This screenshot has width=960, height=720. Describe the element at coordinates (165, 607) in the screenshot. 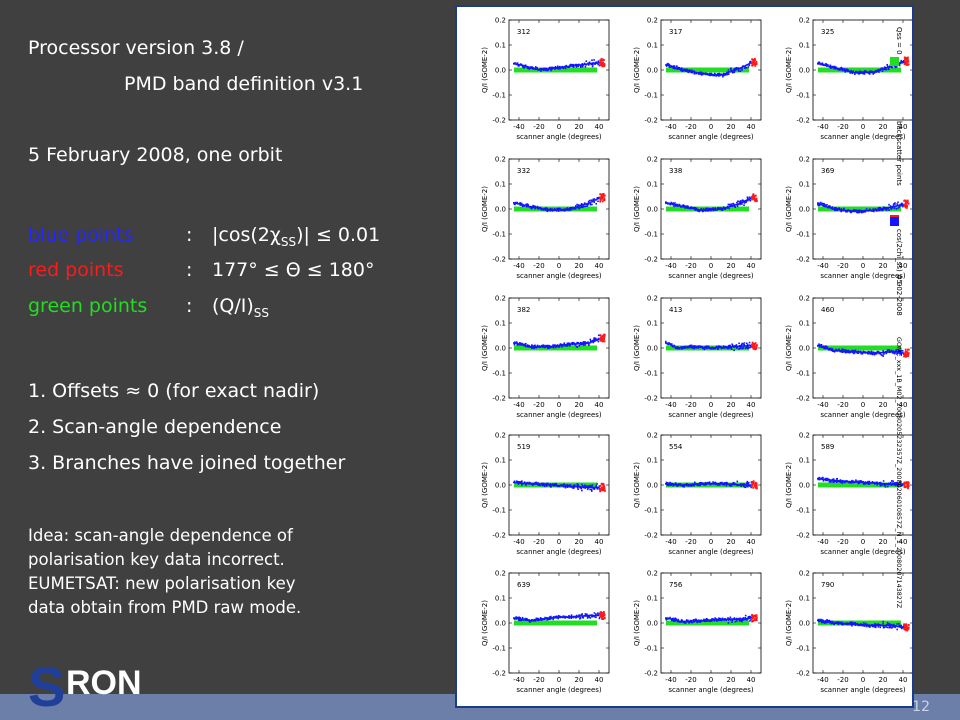

I see `idea-line-4: data obtain from PMD raw mode.` at that location.